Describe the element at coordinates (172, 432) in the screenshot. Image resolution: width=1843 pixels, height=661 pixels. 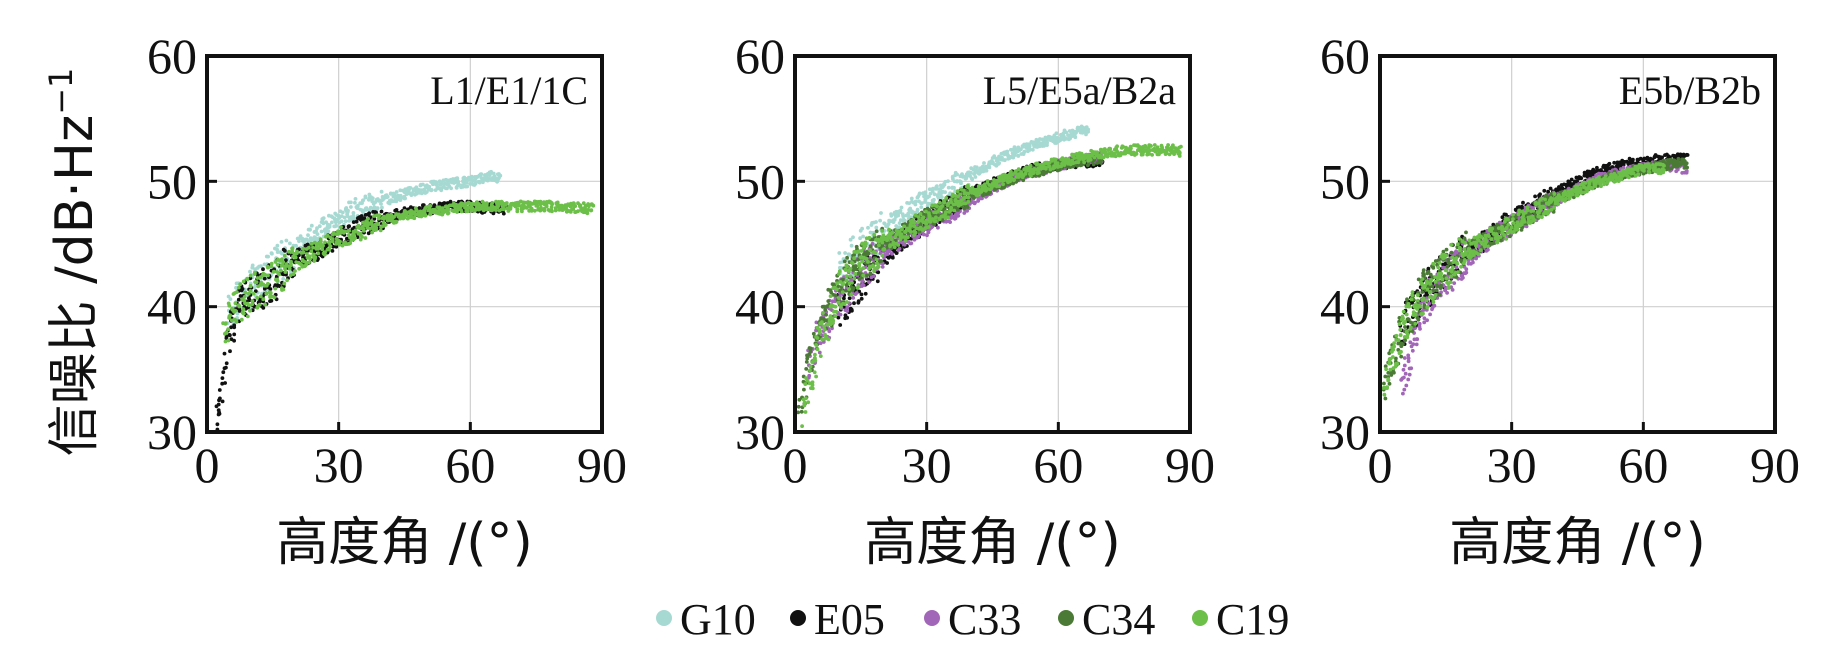
I see `y-tick-label: 30` at that location.